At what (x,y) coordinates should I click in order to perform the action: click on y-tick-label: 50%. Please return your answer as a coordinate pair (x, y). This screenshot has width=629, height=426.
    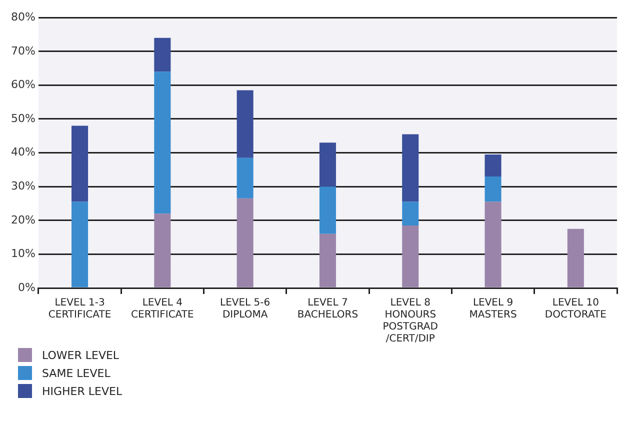
    Looking at the image, I should click on (23, 118).